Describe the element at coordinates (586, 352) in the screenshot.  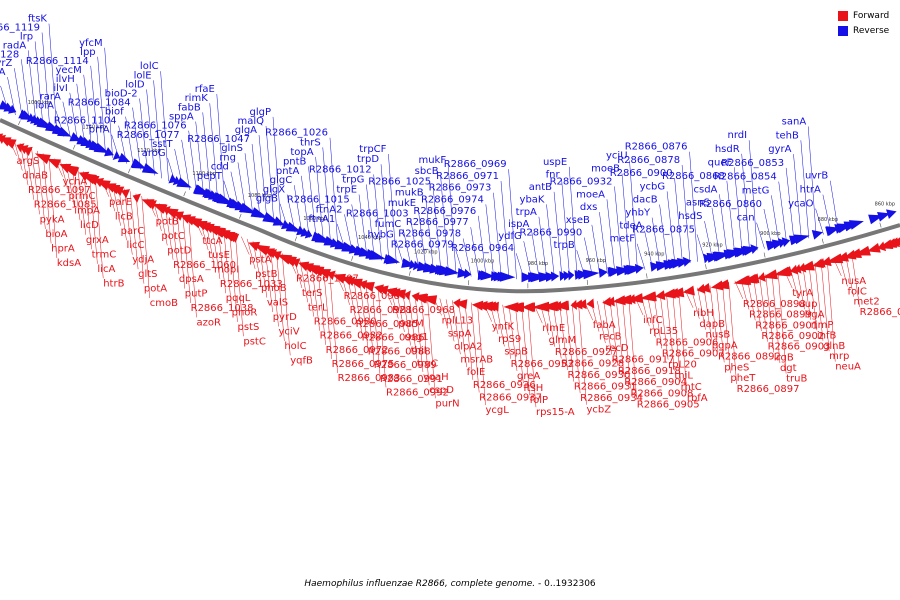
I see `gene-label: R2866_0927` at that location.